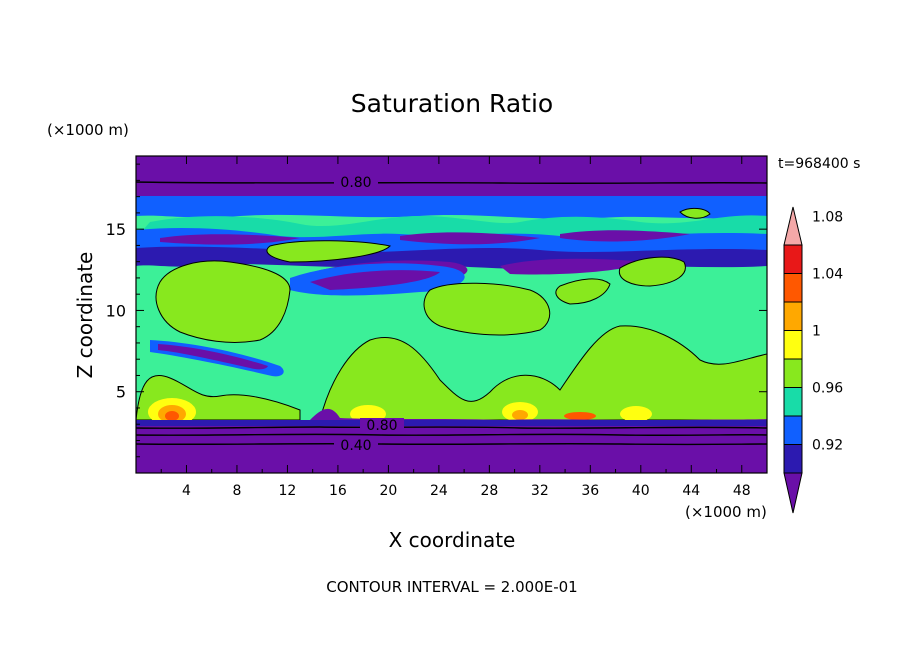 This screenshot has width=904, height=654. What do you see at coordinates (652, 271) in the screenshot?
I see `cloud-blob-upper-right` at bounding box center [652, 271].